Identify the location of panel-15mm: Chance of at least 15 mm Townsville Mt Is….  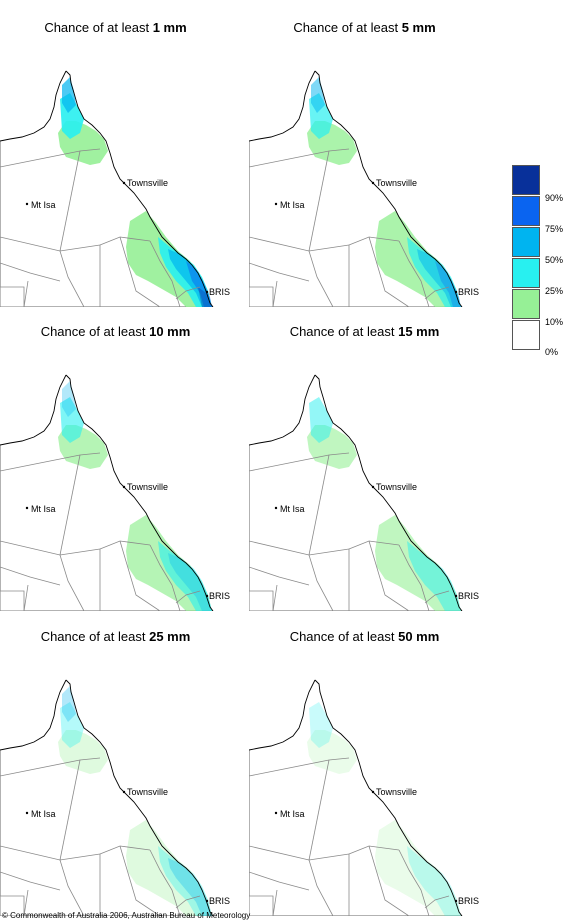
(364, 467).